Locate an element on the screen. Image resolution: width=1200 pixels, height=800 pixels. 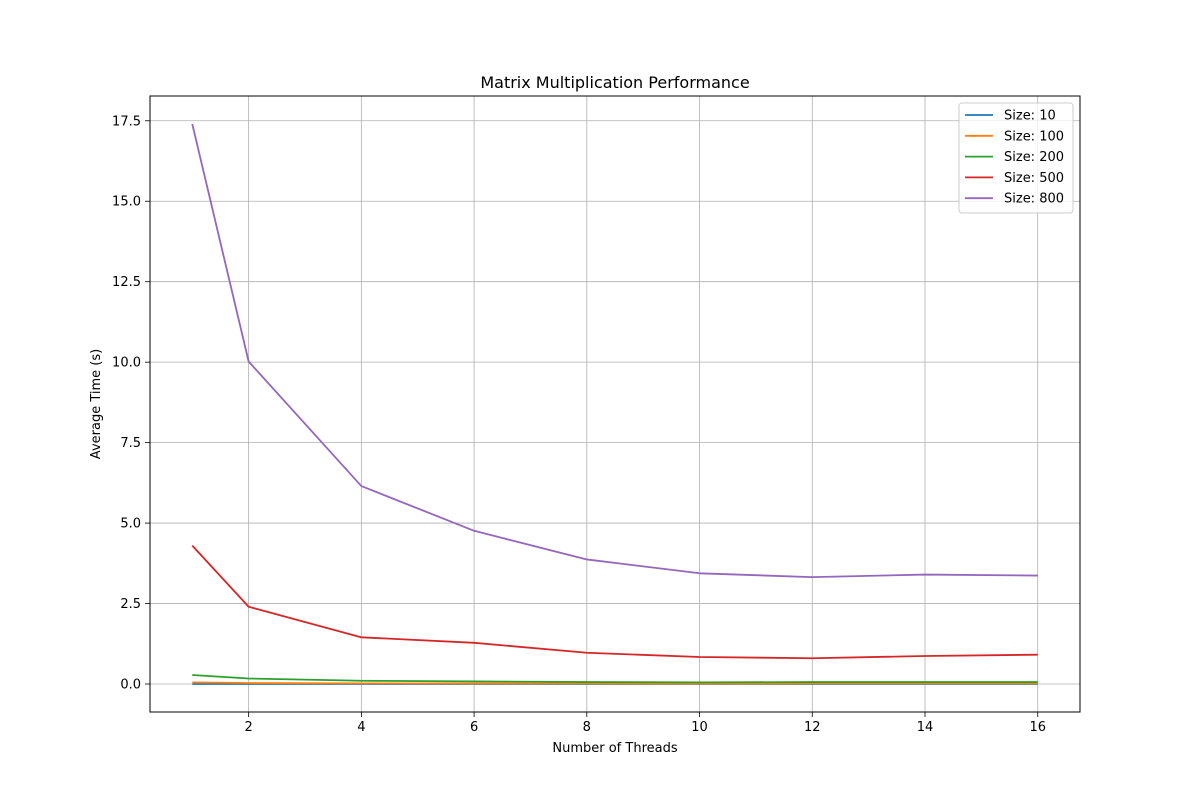
x-tick-label: 2 is located at coordinates (248, 727).